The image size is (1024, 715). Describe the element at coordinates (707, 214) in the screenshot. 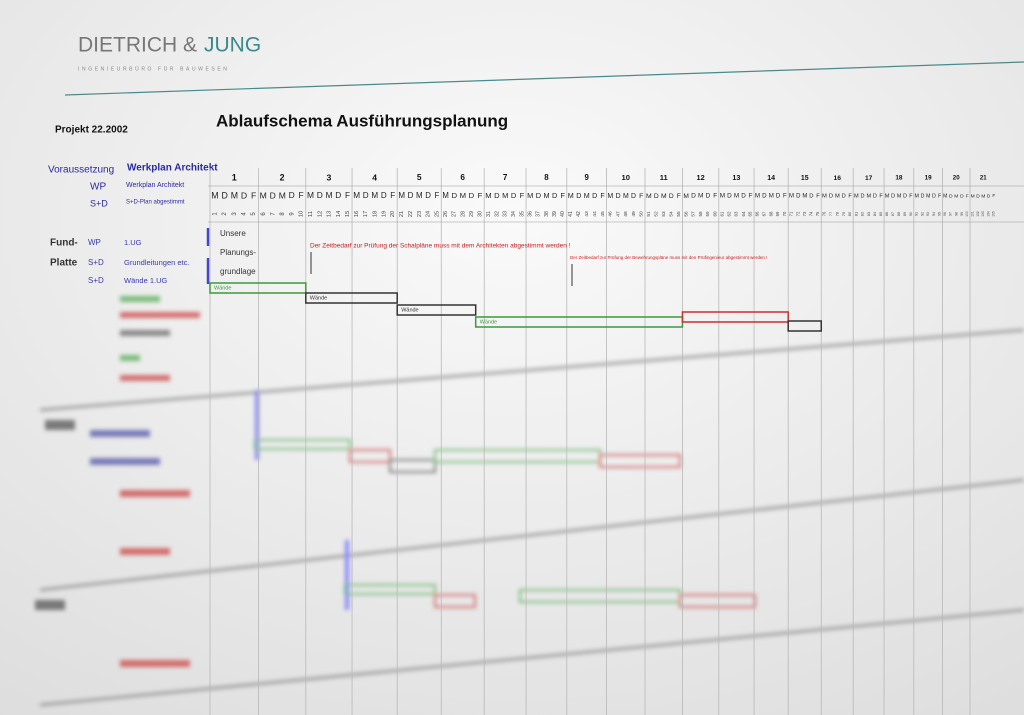

I see `day-number: 59` at that location.